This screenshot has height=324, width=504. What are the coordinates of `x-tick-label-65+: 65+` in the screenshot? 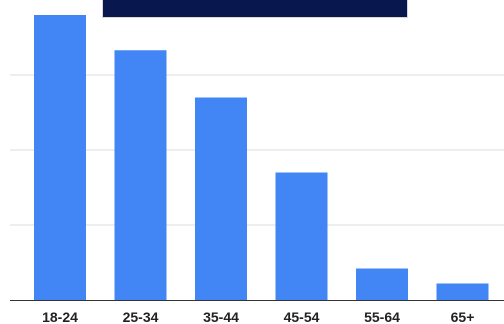 It's located at (463, 316).